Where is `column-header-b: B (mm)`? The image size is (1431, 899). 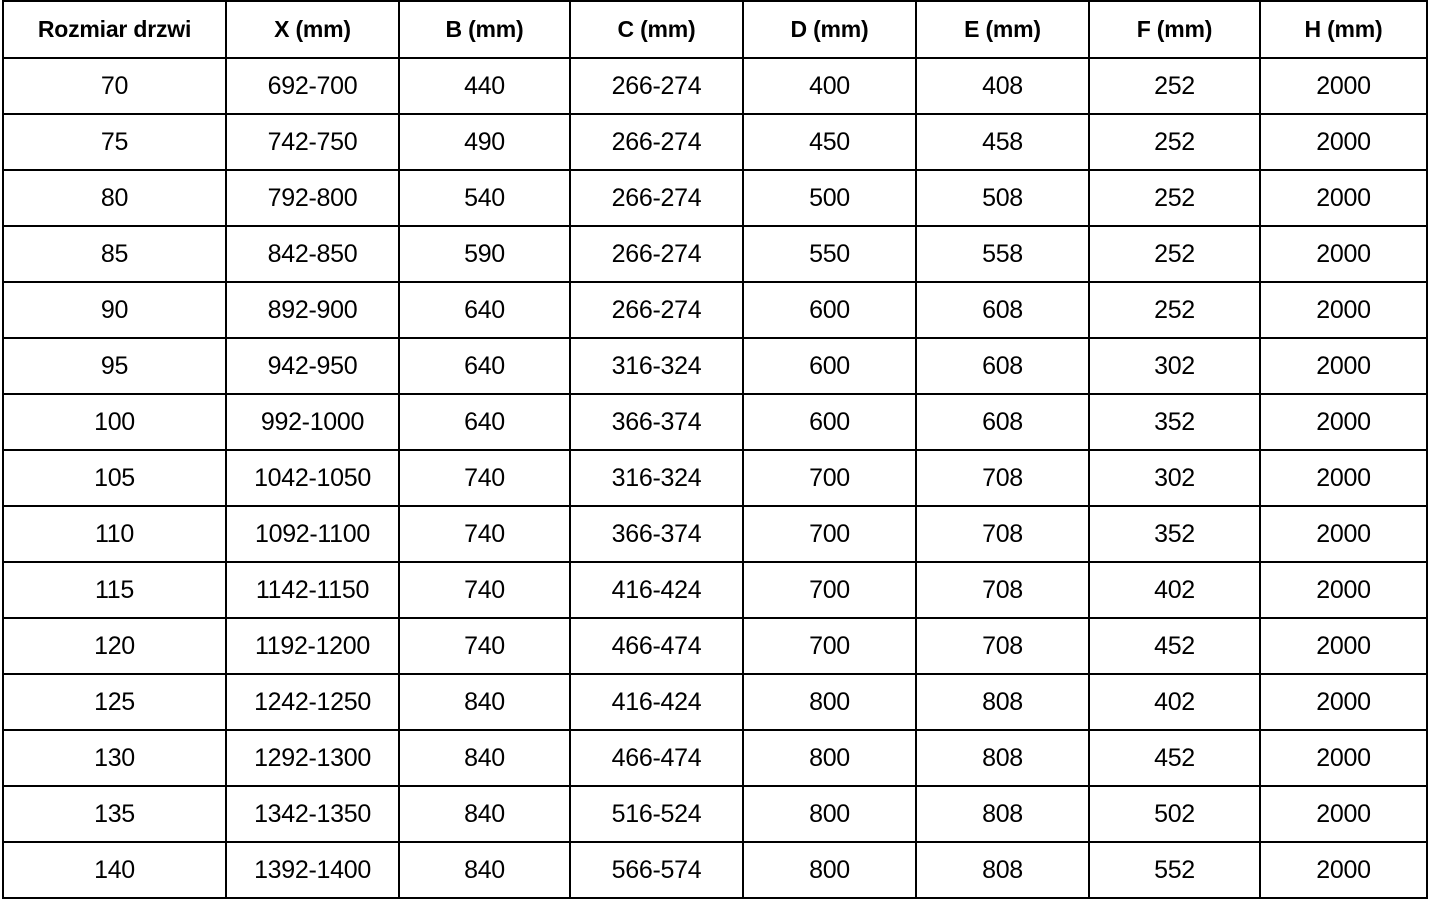
column-header-b: B (mm) is located at coordinates (484, 29).